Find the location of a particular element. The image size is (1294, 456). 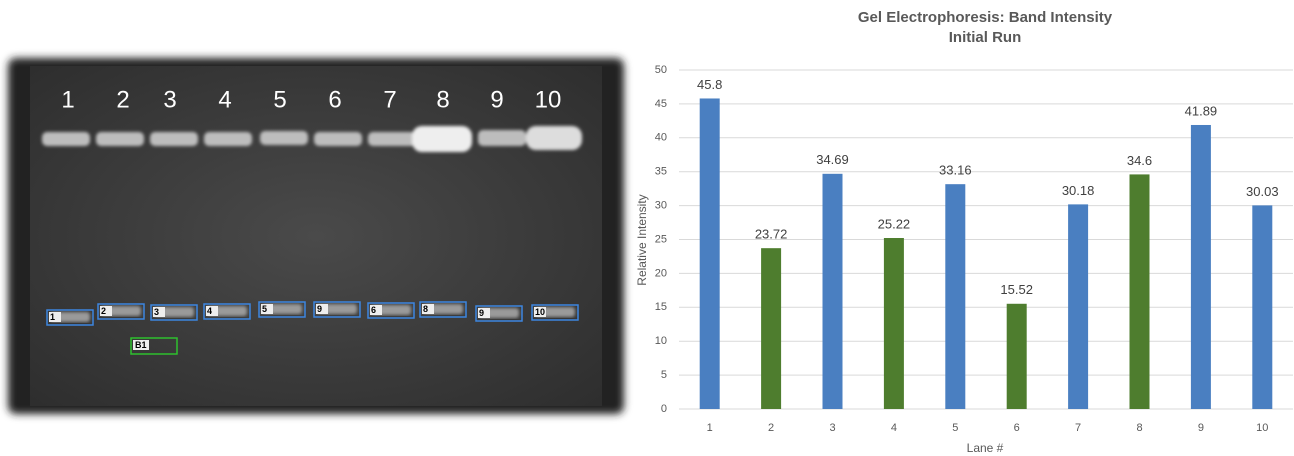

lane-label: 4 is located at coordinates (224, 99).